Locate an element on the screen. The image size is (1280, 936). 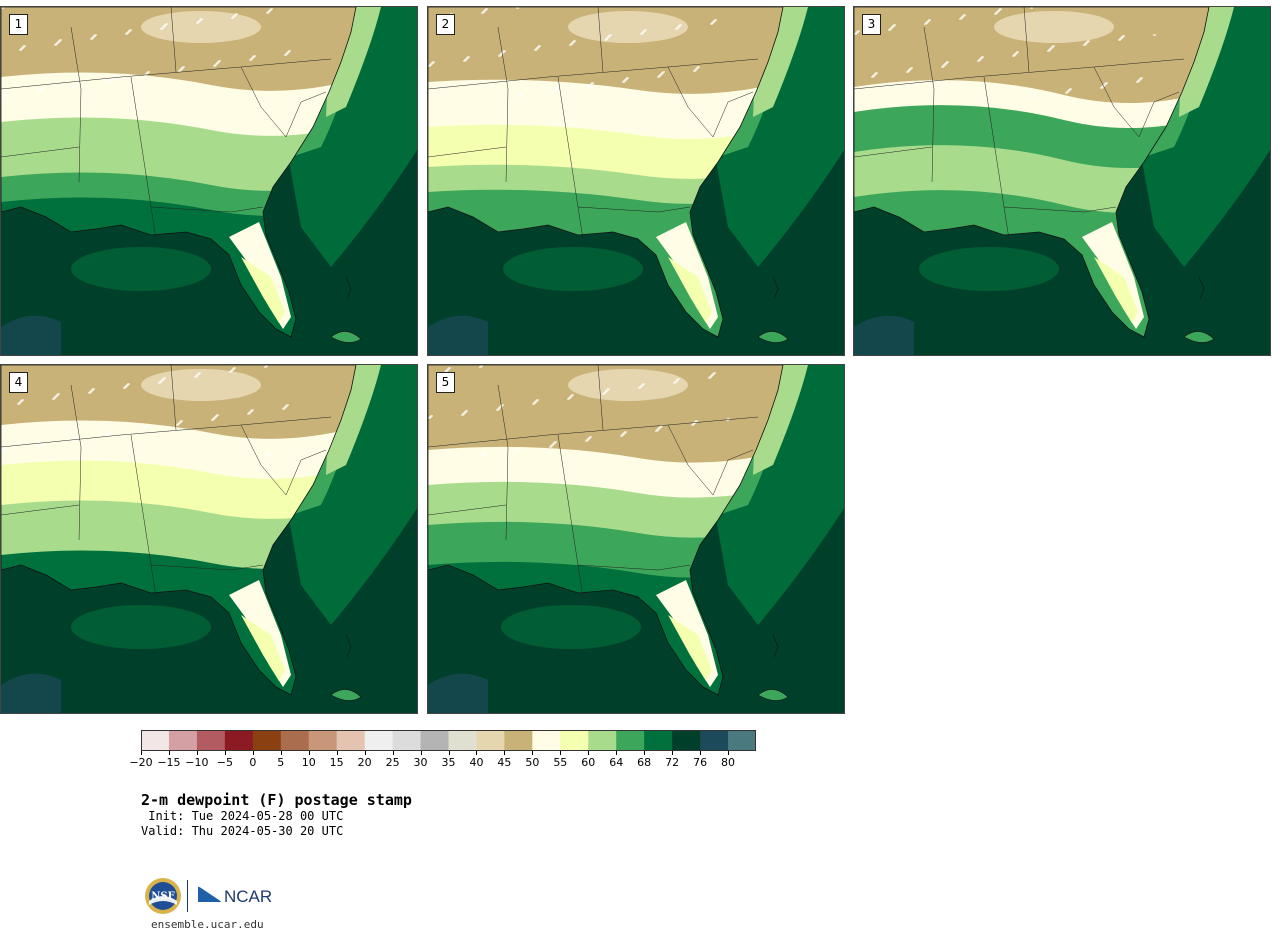
map-panel-3: 3 is located at coordinates (1062, 181).